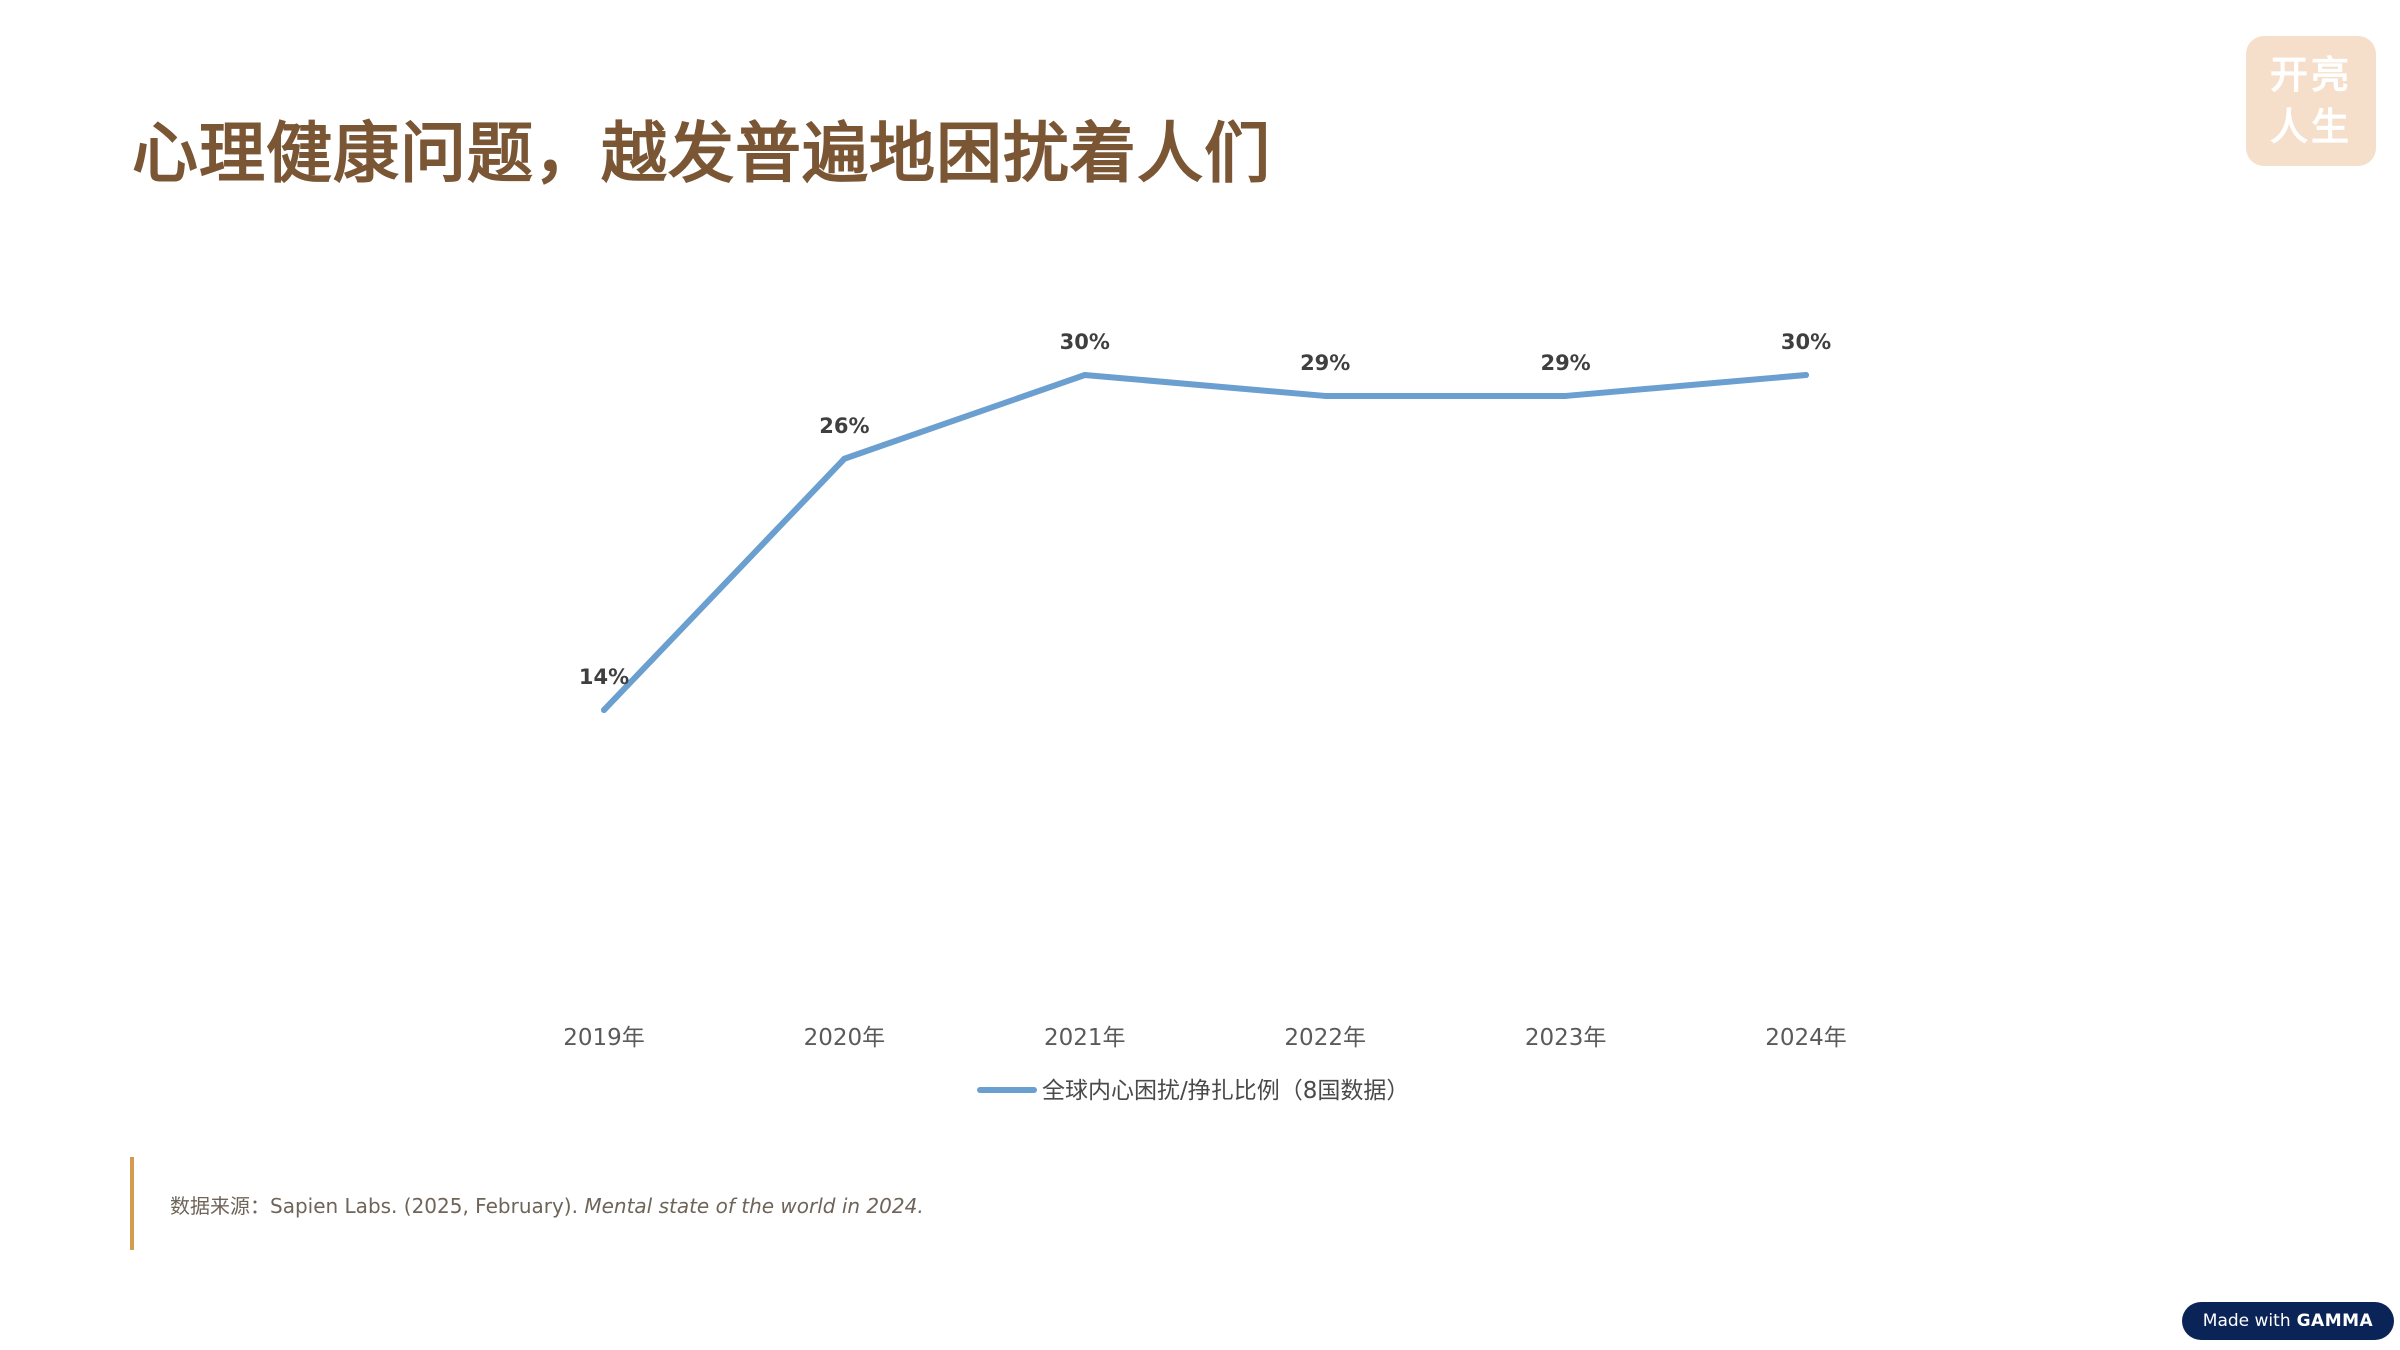  What do you see at coordinates (1085, 1038) in the screenshot?
I see `x-tick-label: 2021年` at bounding box center [1085, 1038].